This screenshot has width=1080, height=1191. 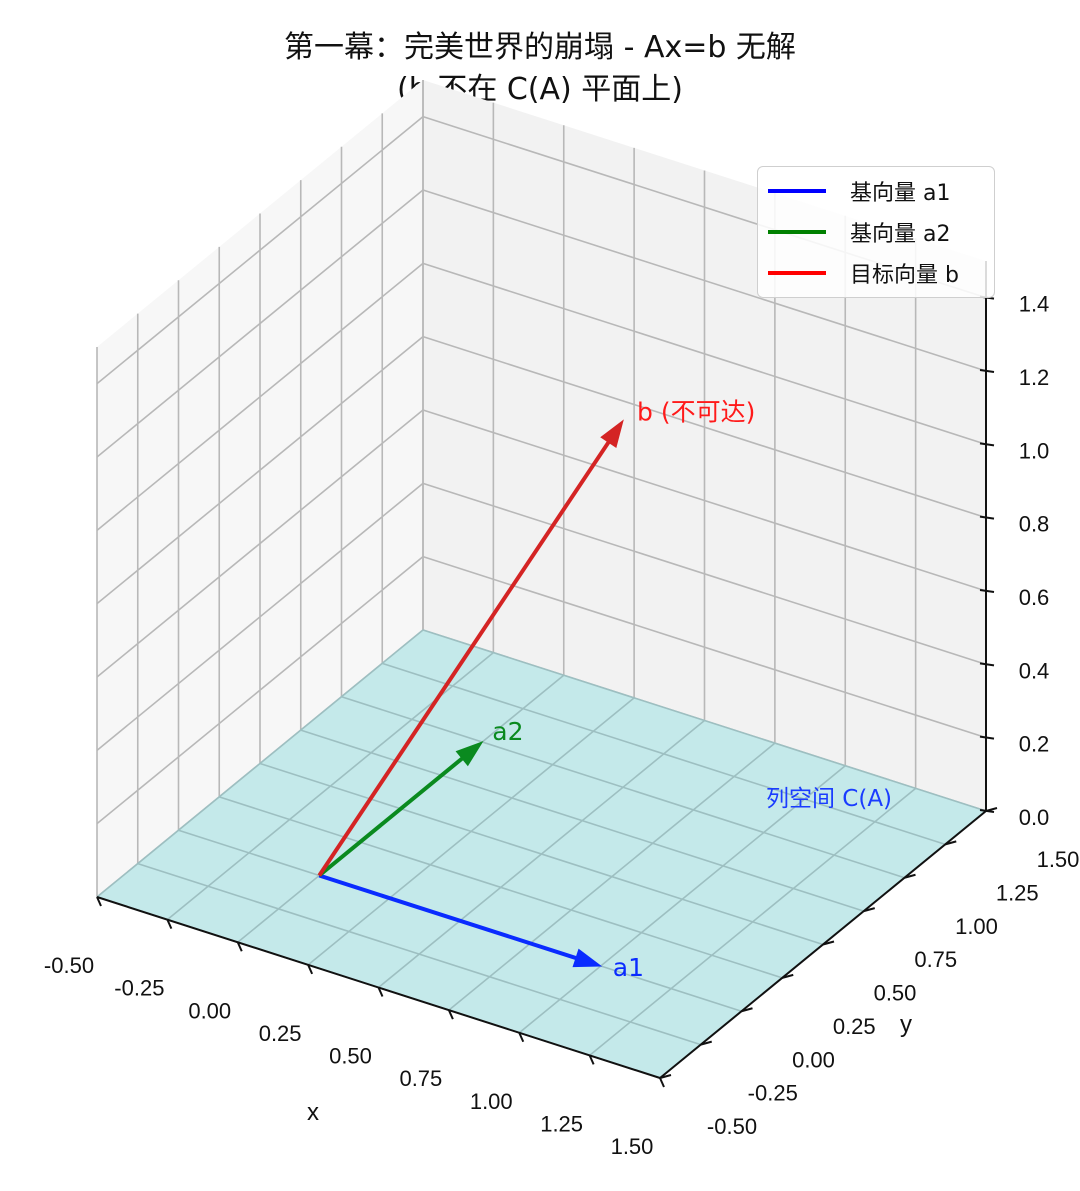 What do you see at coordinates (773, 1093) in the screenshot?
I see `y-tick-label: -0.25` at bounding box center [773, 1093].